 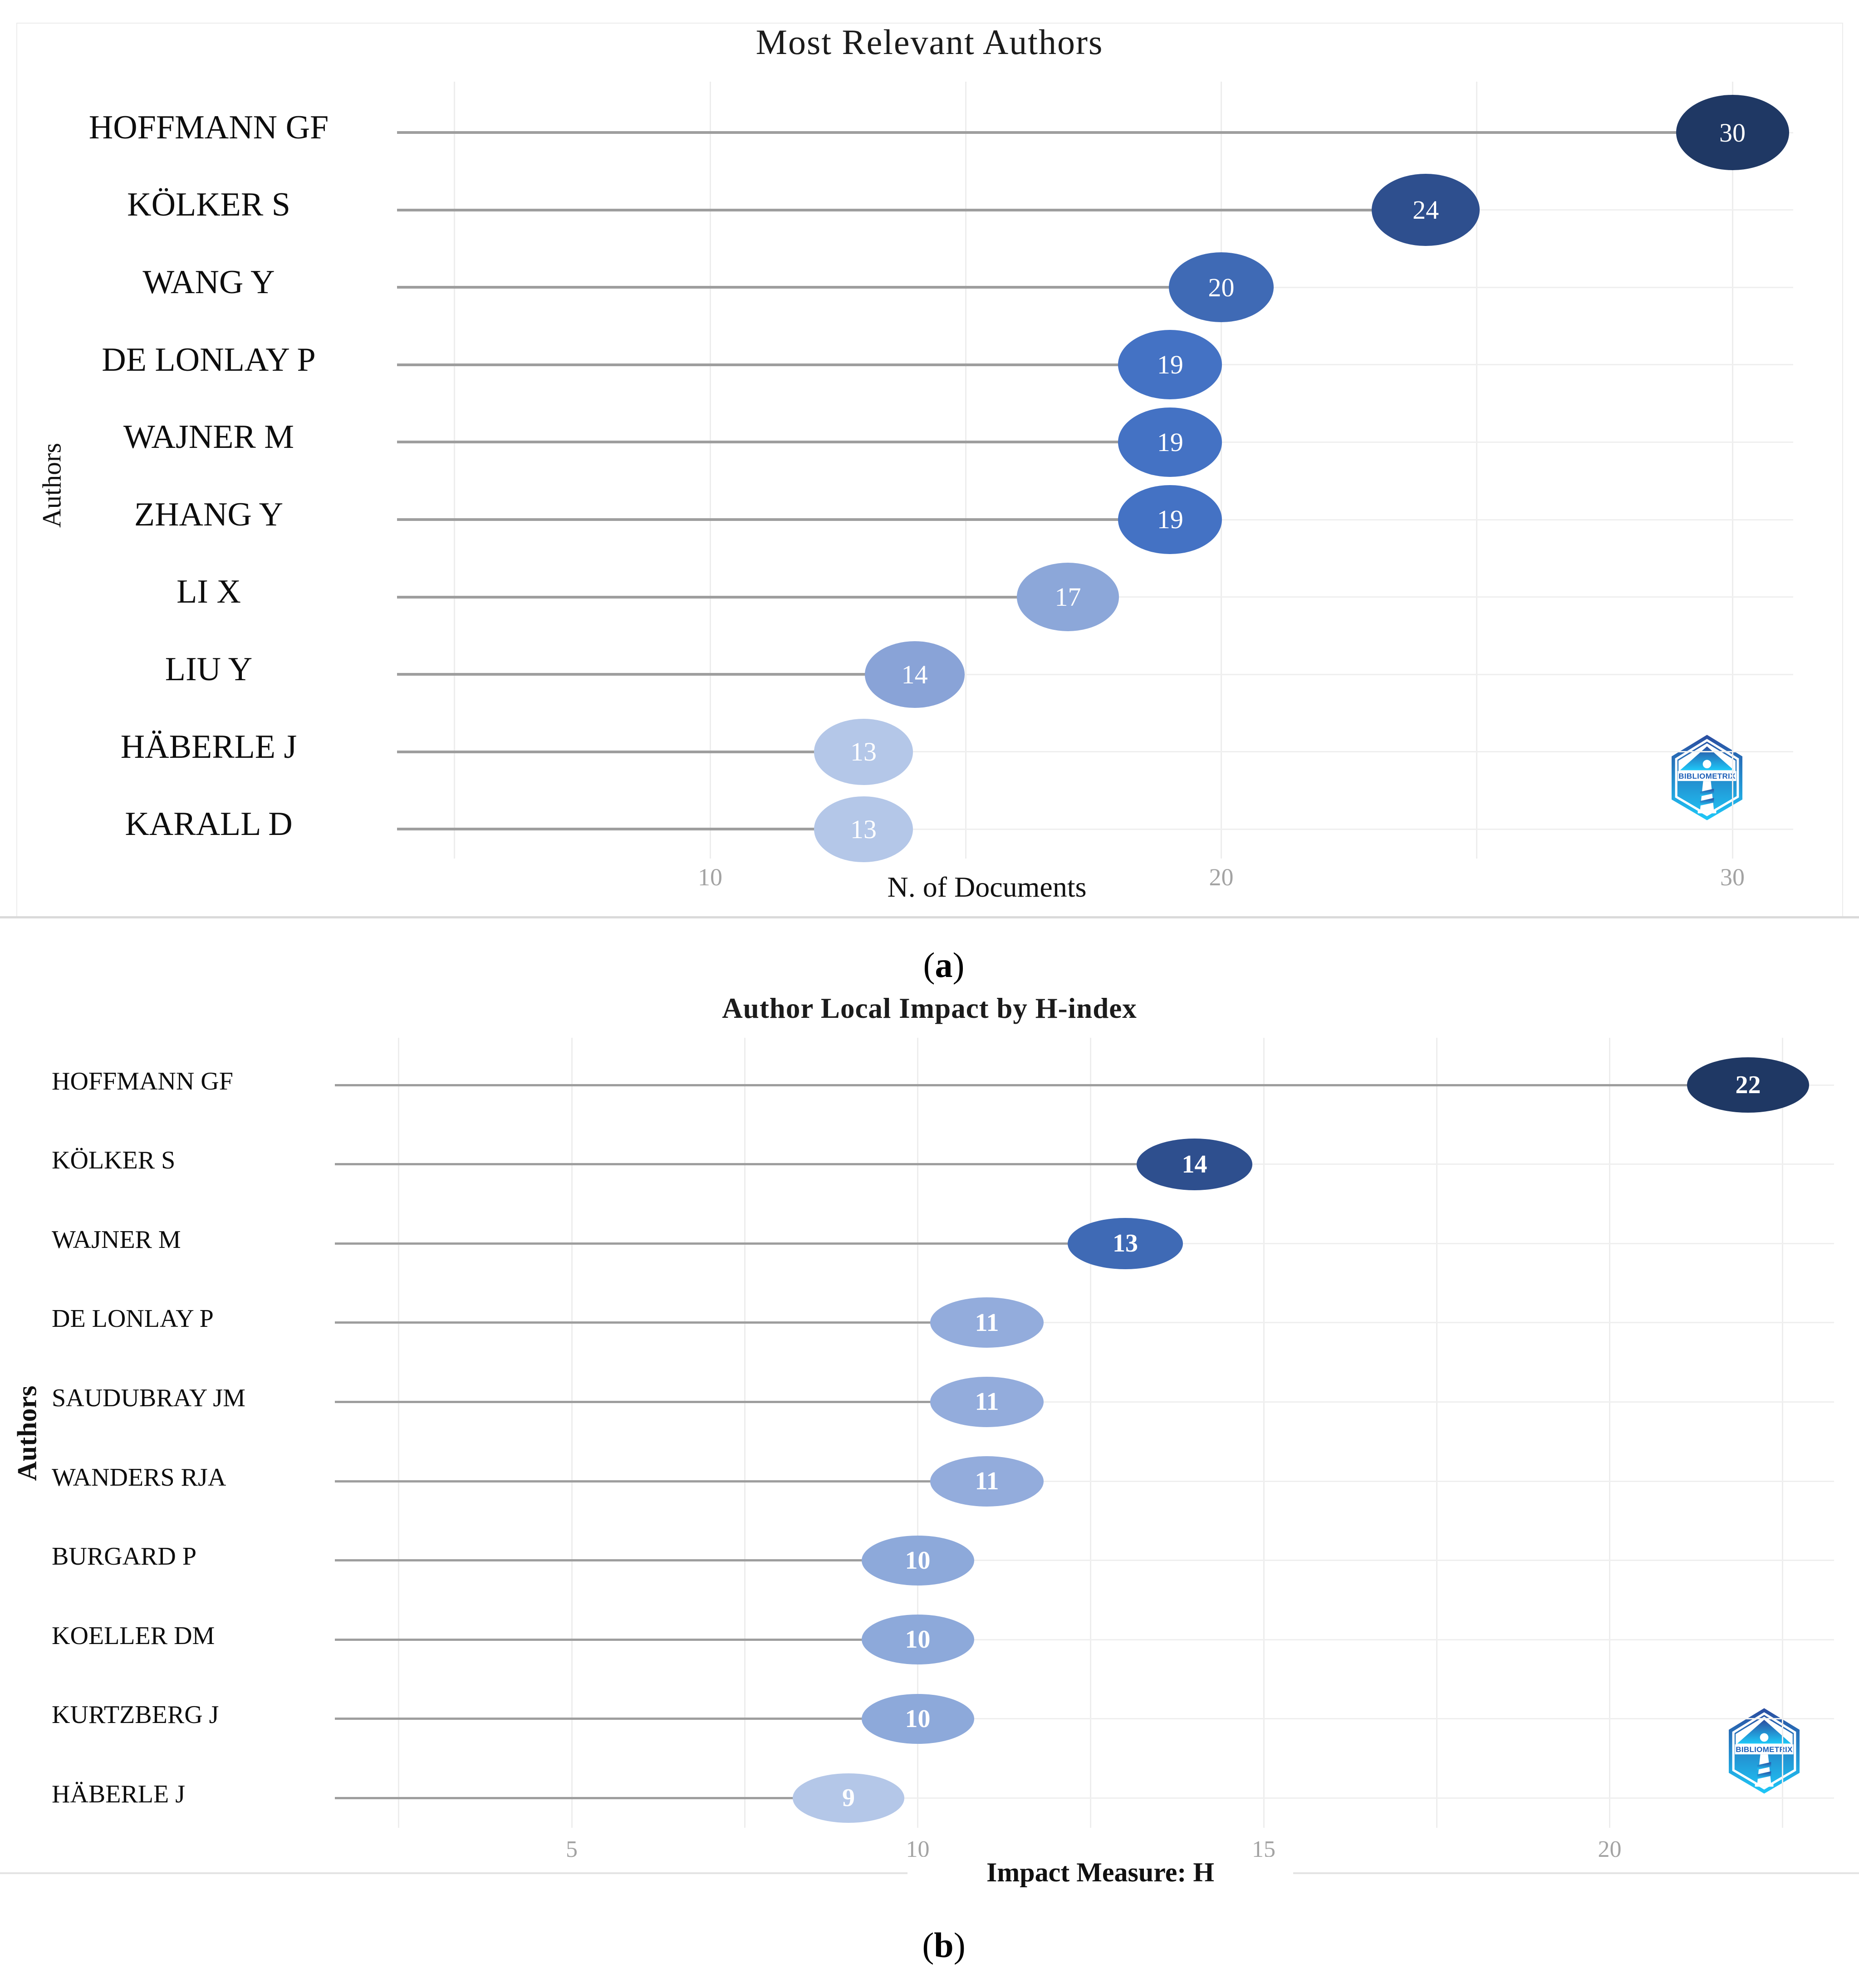 I want to click on value-bubble: 20, so click(x=1221, y=287).